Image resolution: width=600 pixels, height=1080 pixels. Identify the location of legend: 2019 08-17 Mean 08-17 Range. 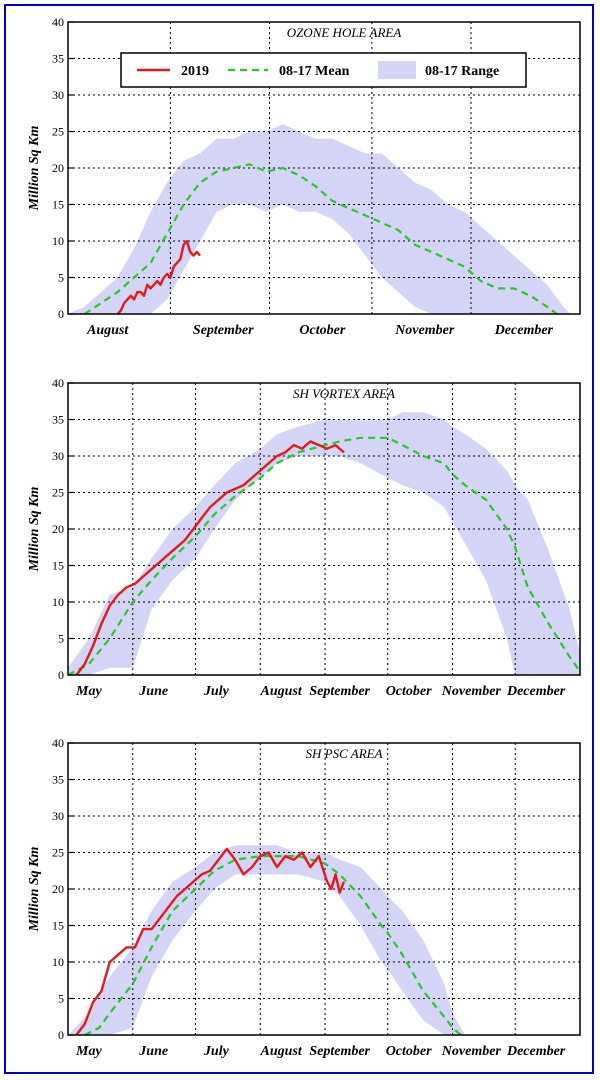
(323, 70).